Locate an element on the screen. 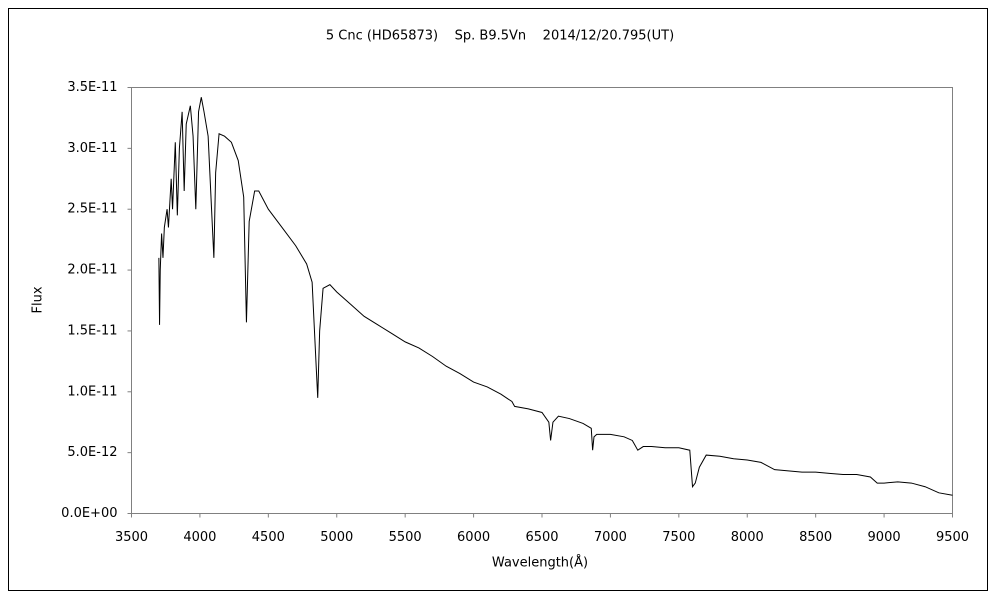 The image size is (1000, 600). x-tick-label: 9000 is located at coordinates (884, 537).